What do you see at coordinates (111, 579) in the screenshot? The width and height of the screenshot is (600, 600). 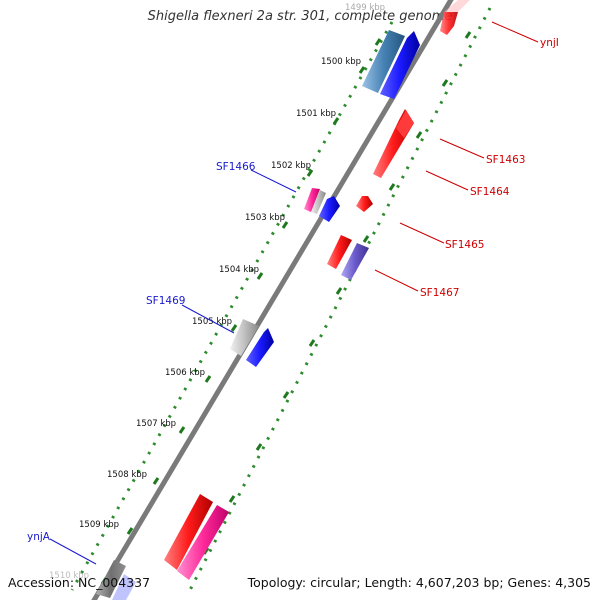 I see `gene-ynjA-gray` at bounding box center [111, 579].